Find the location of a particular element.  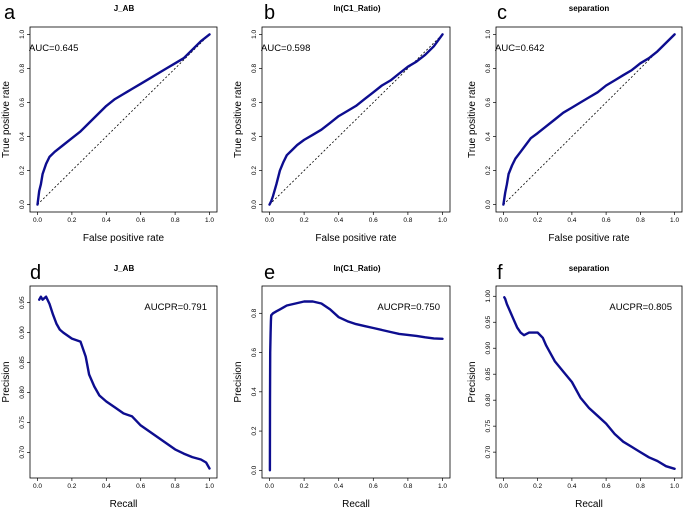

y-axis-ticks: 0.70 0.75 0.80 0.85 0.90 0.95 1.00 is located at coordinates (490, 374).